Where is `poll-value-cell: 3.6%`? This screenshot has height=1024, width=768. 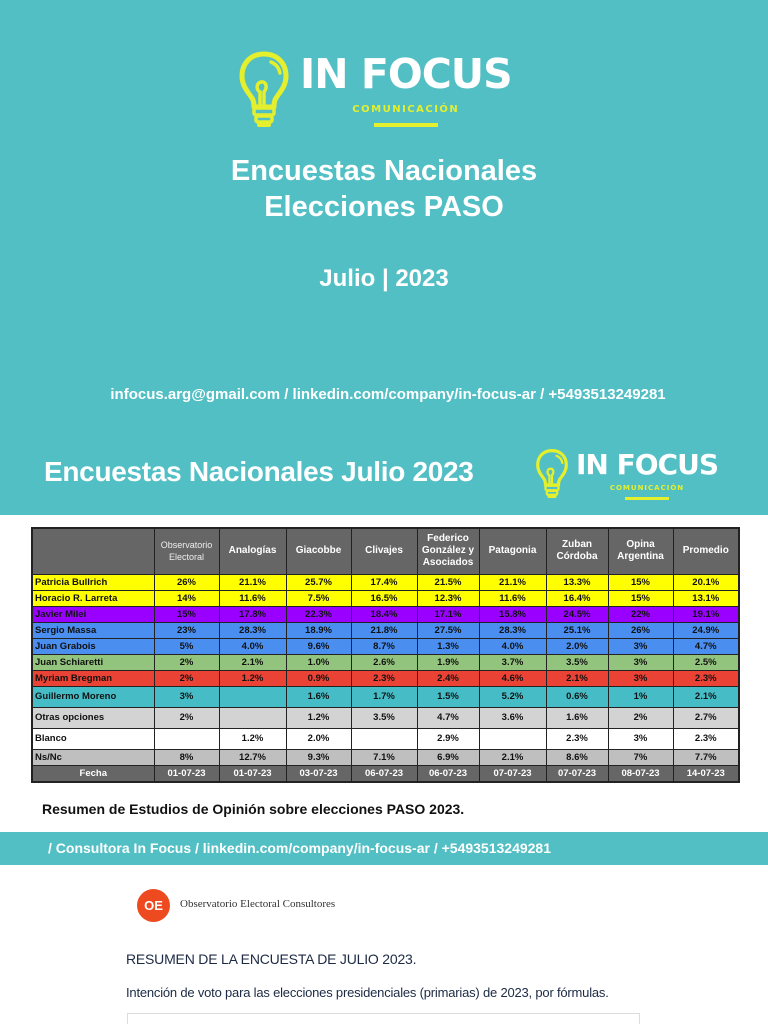 poll-value-cell: 3.6% is located at coordinates (512, 717).